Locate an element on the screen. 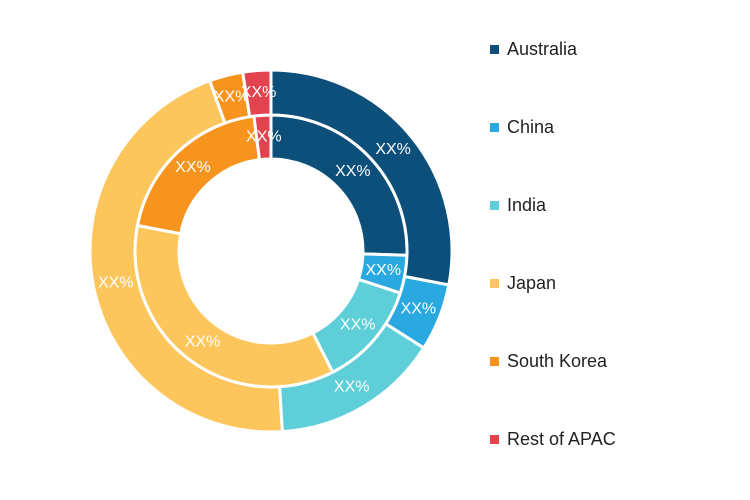  inner-label-rest-of-apac: XX% is located at coordinates (264, 136).